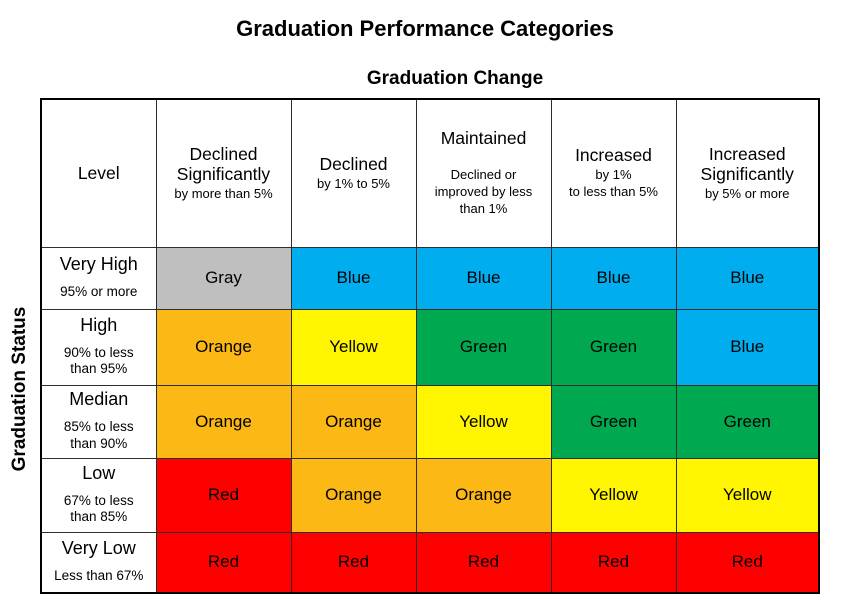  What do you see at coordinates (223, 163) in the screenshot?
I see `column-header-label: Declined Significantly` at bounding box center [223, 163].